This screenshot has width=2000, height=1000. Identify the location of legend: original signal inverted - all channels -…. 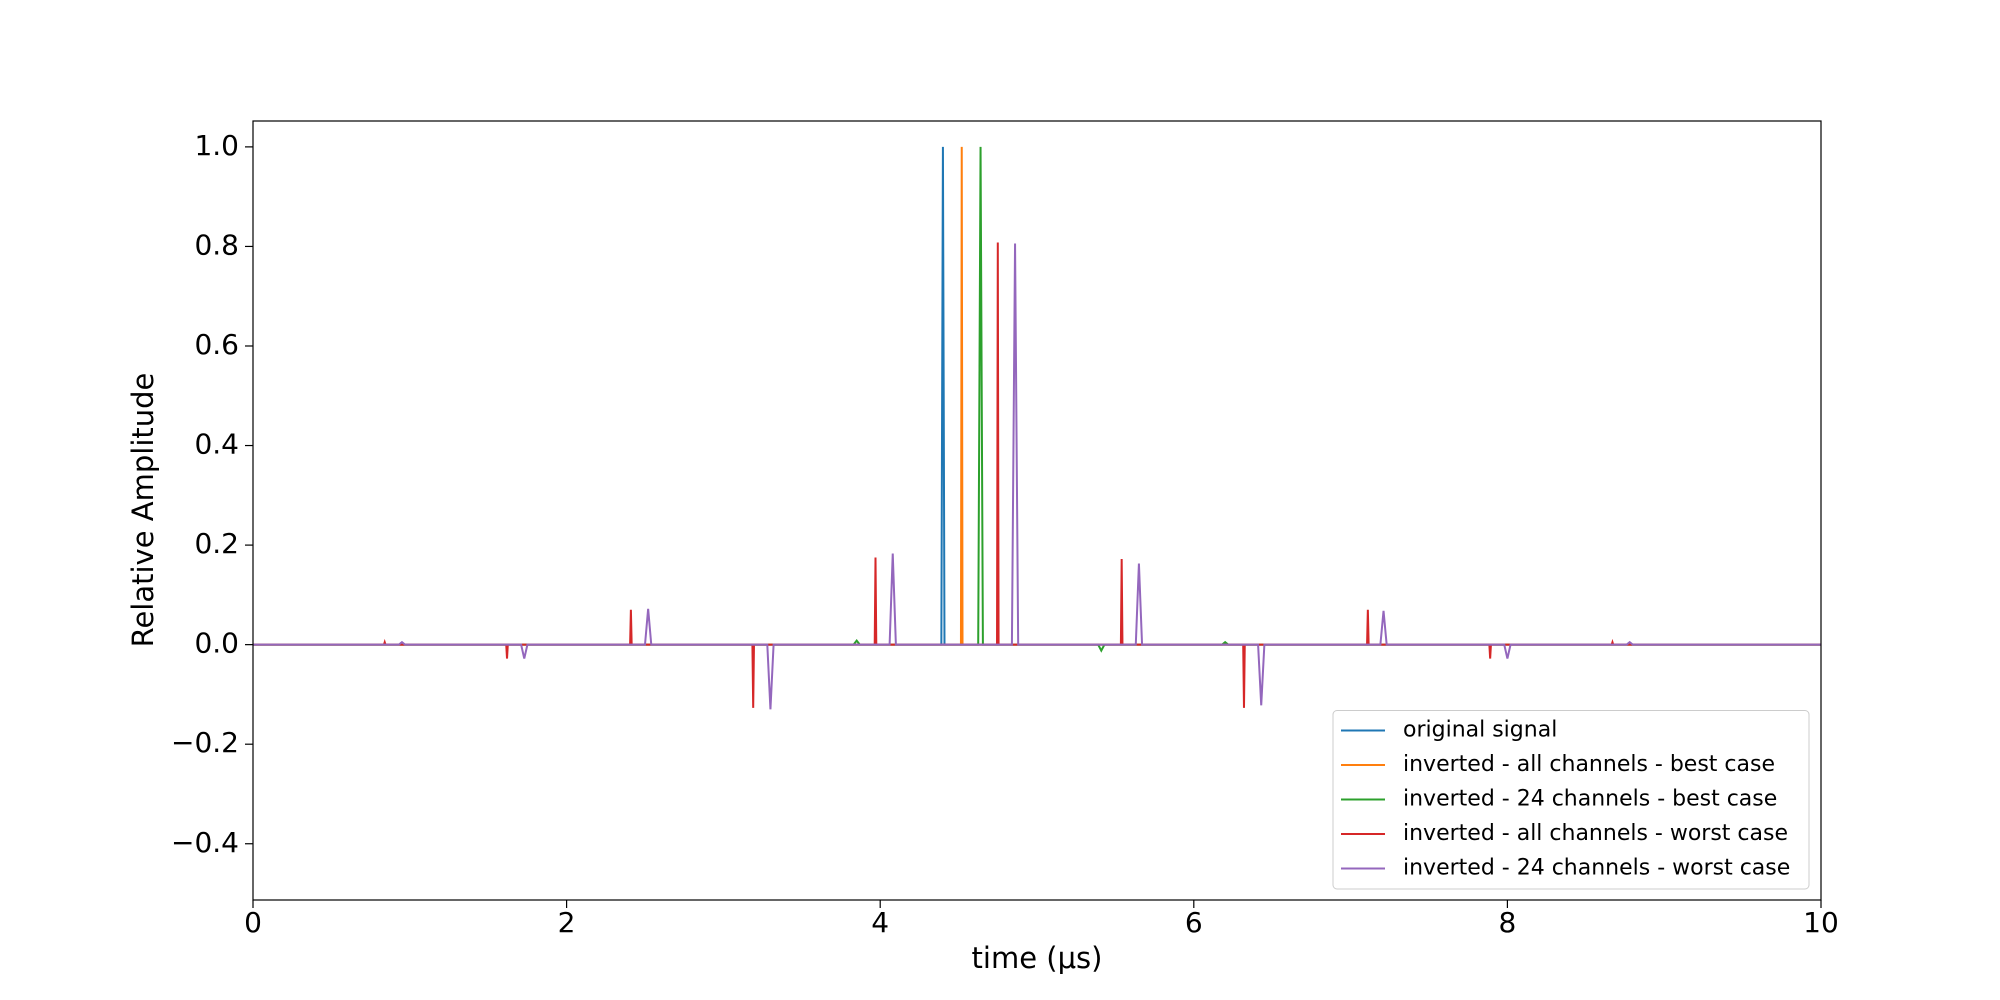
(1571, 800).